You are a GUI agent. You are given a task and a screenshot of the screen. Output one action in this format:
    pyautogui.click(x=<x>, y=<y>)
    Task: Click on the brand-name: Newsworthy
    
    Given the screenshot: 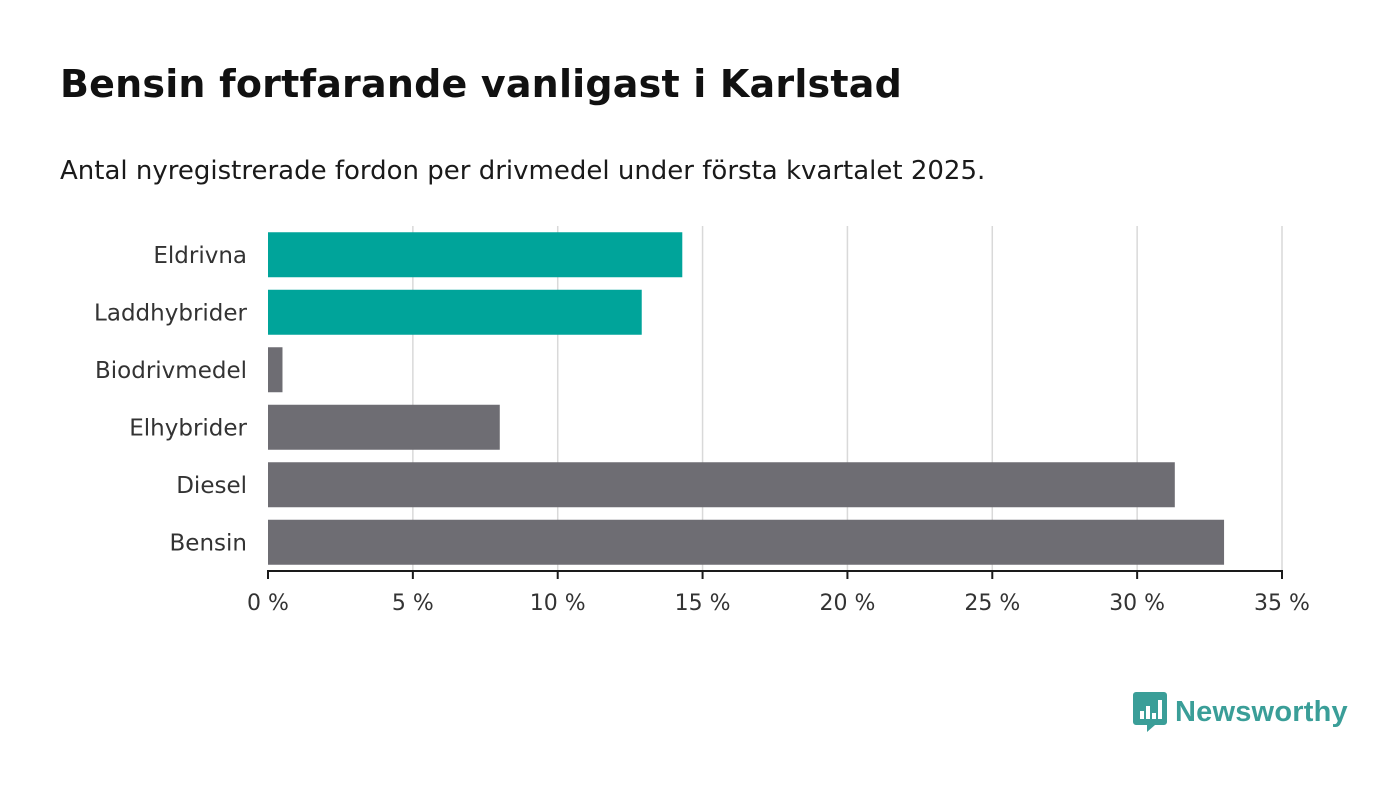 What is the action you would take?
    pyautogui.click(x=1261, y=711)
    